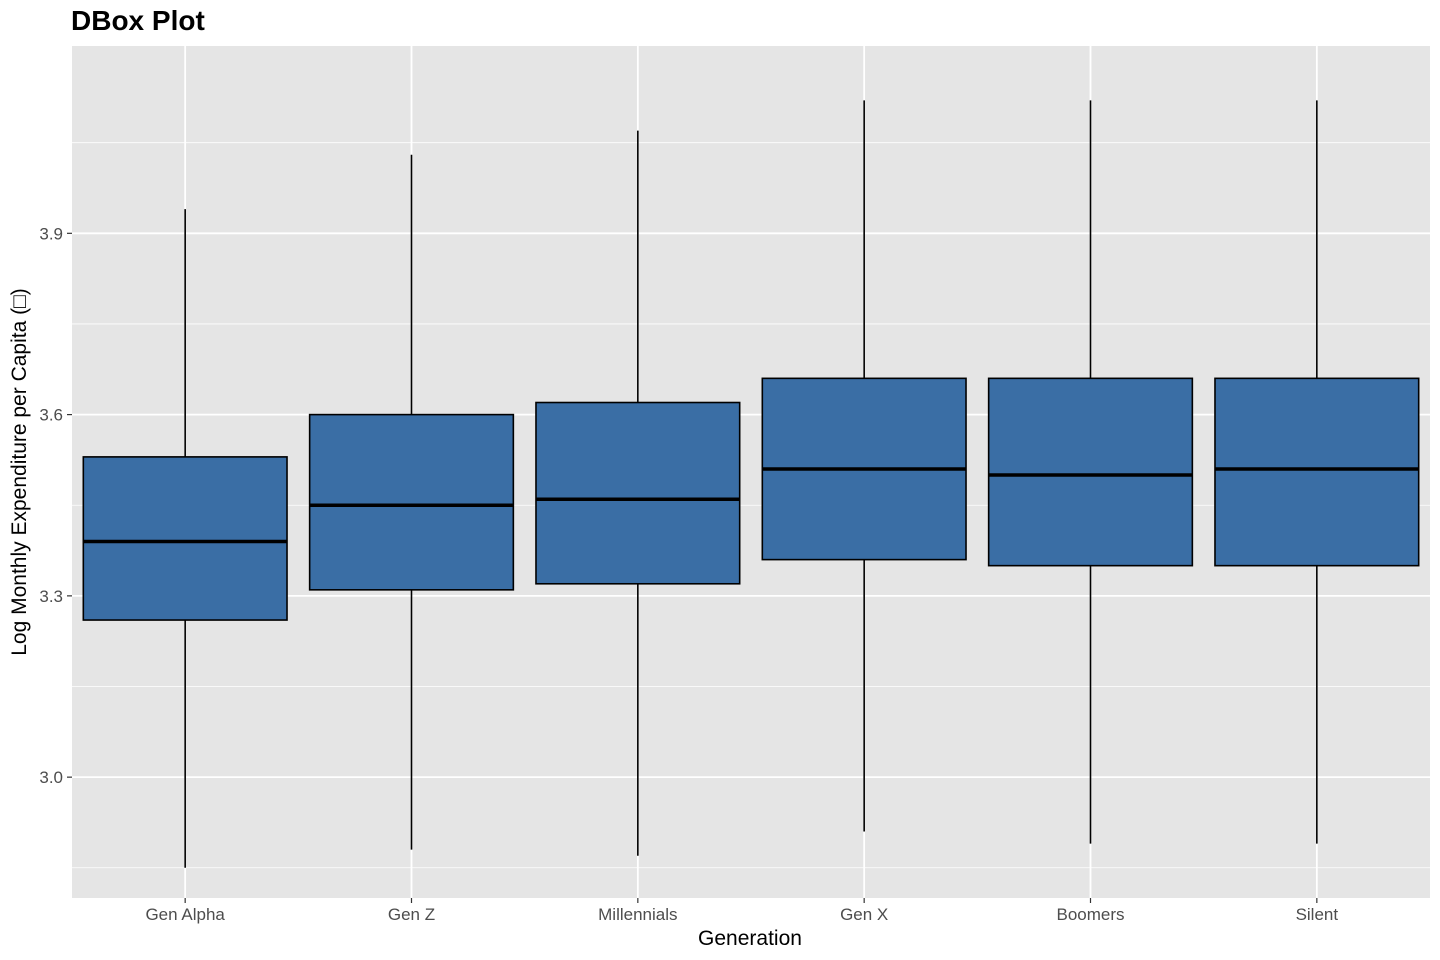 The image size is (1440, 960). I want to click on box-gen-alpha, so click(185, 538).